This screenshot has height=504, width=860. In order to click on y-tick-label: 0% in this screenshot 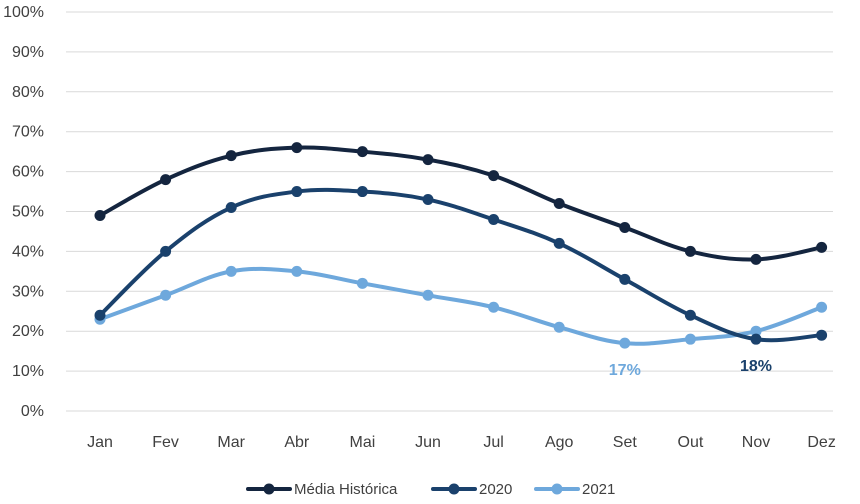, I will do `click(32, 411)`.